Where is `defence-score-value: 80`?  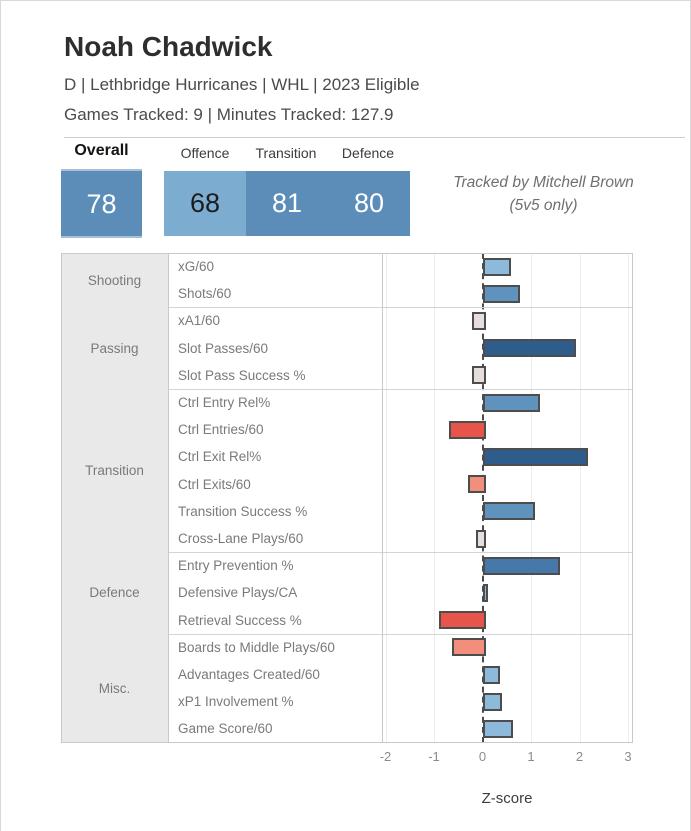
defence-score-value: 80 is located at coordinates (369, 203).